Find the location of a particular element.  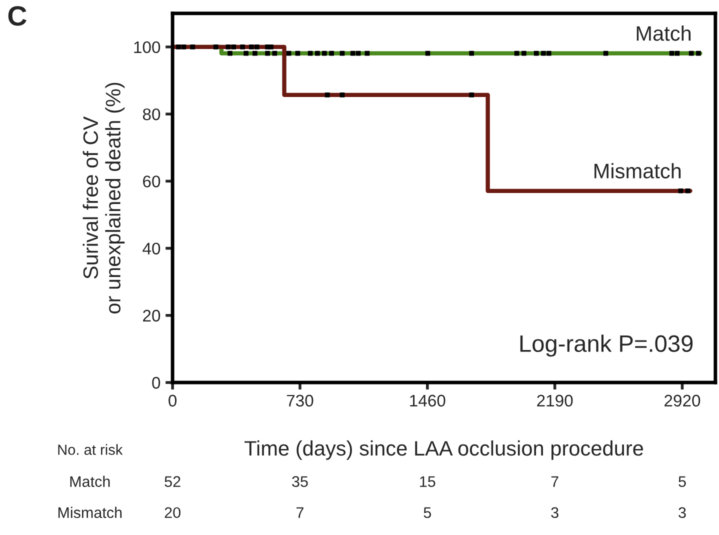

annotation: Log-rank P=.039 is located at coordinates (606, 345).